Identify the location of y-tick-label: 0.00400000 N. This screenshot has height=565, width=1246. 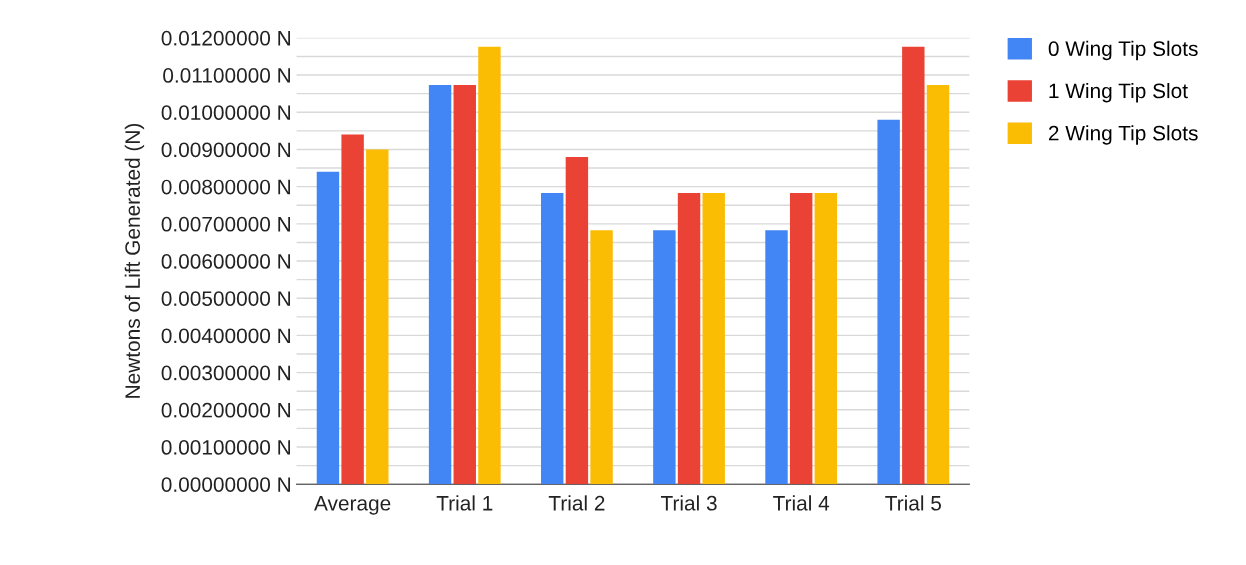
(225, 336).